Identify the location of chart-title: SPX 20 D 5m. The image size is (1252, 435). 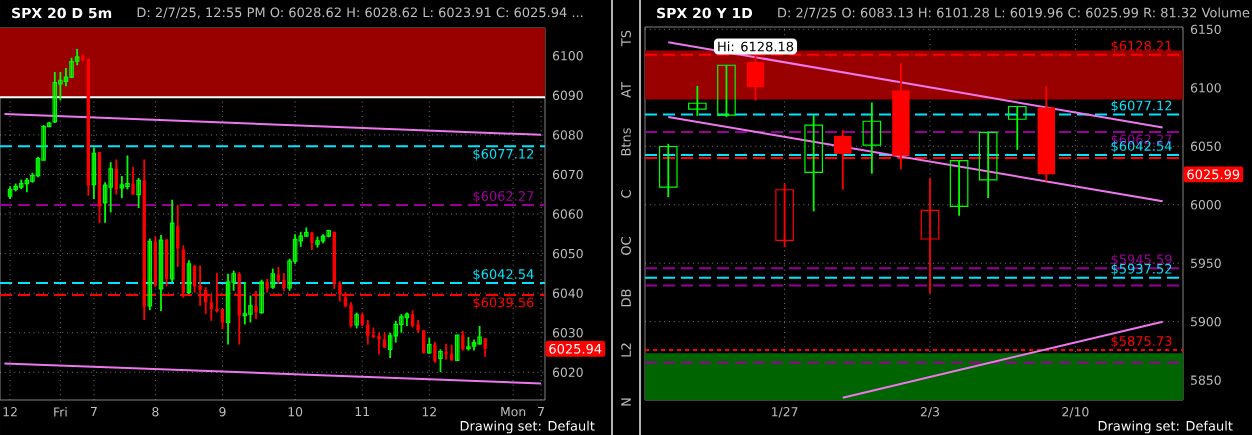
(62, 13).